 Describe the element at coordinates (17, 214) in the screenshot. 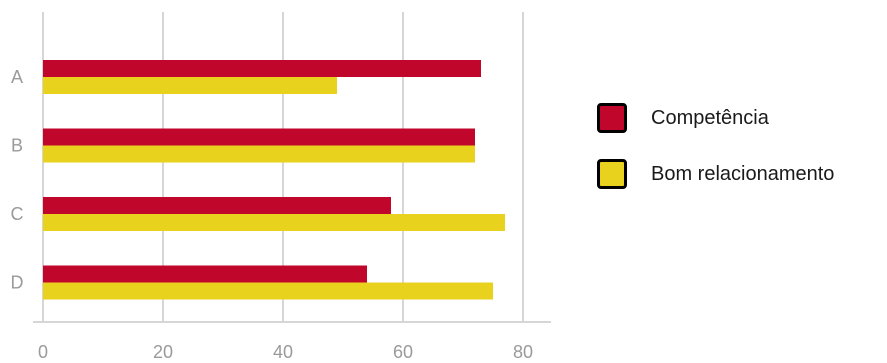

I see `y-tick-label: C` at that location.